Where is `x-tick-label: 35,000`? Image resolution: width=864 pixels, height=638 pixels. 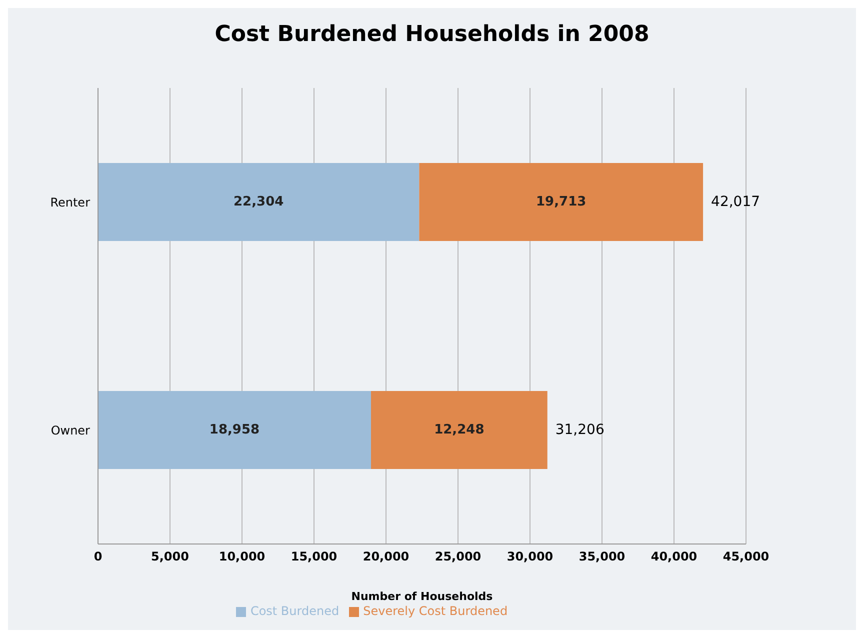
x-tick-label: 35,000 is located at coordinates (602, 557).